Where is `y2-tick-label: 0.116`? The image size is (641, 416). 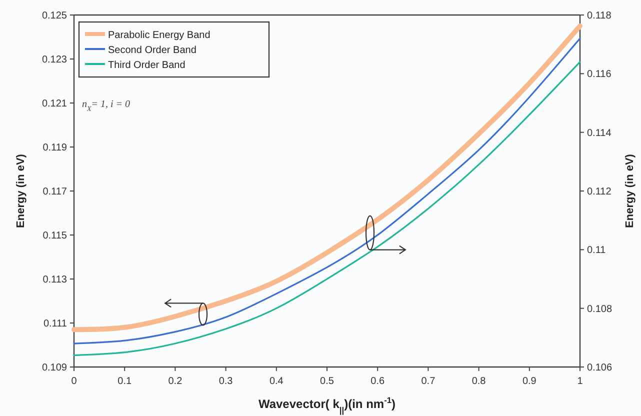
y2-tick-label: 0.116 is located at coordinates (599, 74).